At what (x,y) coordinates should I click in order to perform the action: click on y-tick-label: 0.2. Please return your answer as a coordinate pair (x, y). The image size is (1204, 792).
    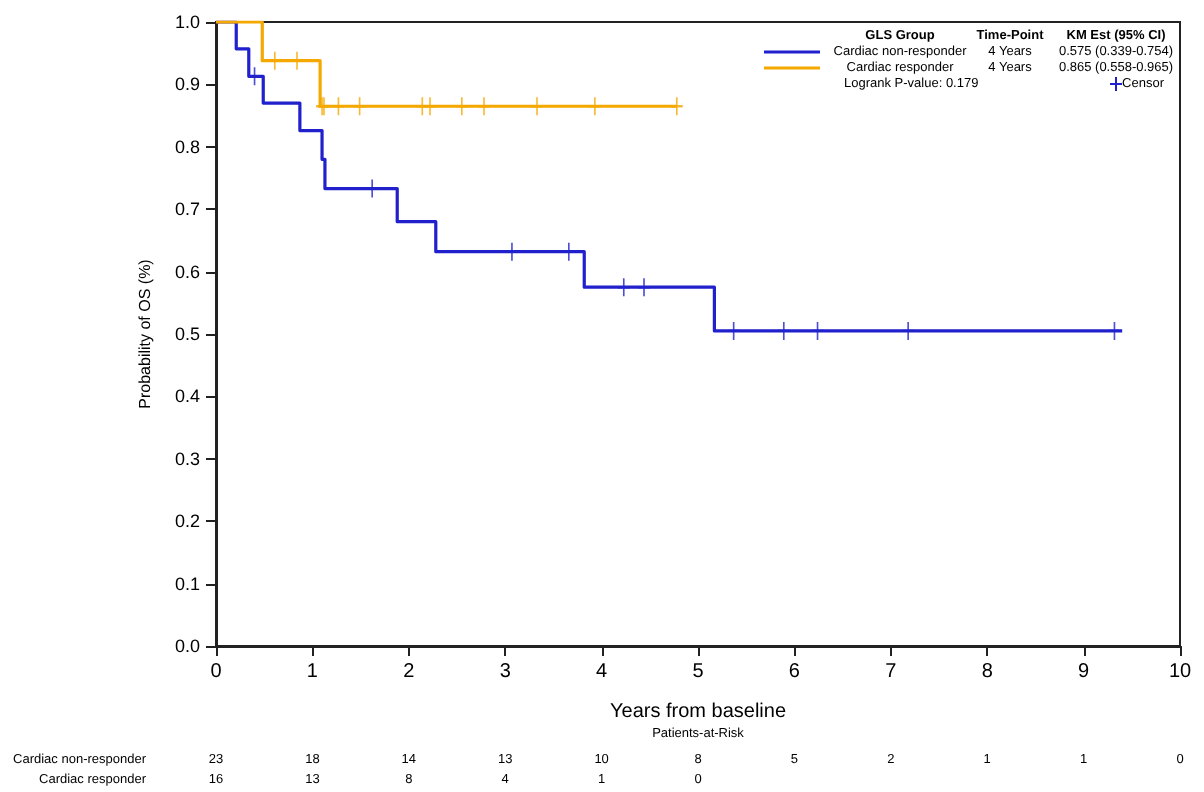
    Looking at the image, I should click on (187, 521).